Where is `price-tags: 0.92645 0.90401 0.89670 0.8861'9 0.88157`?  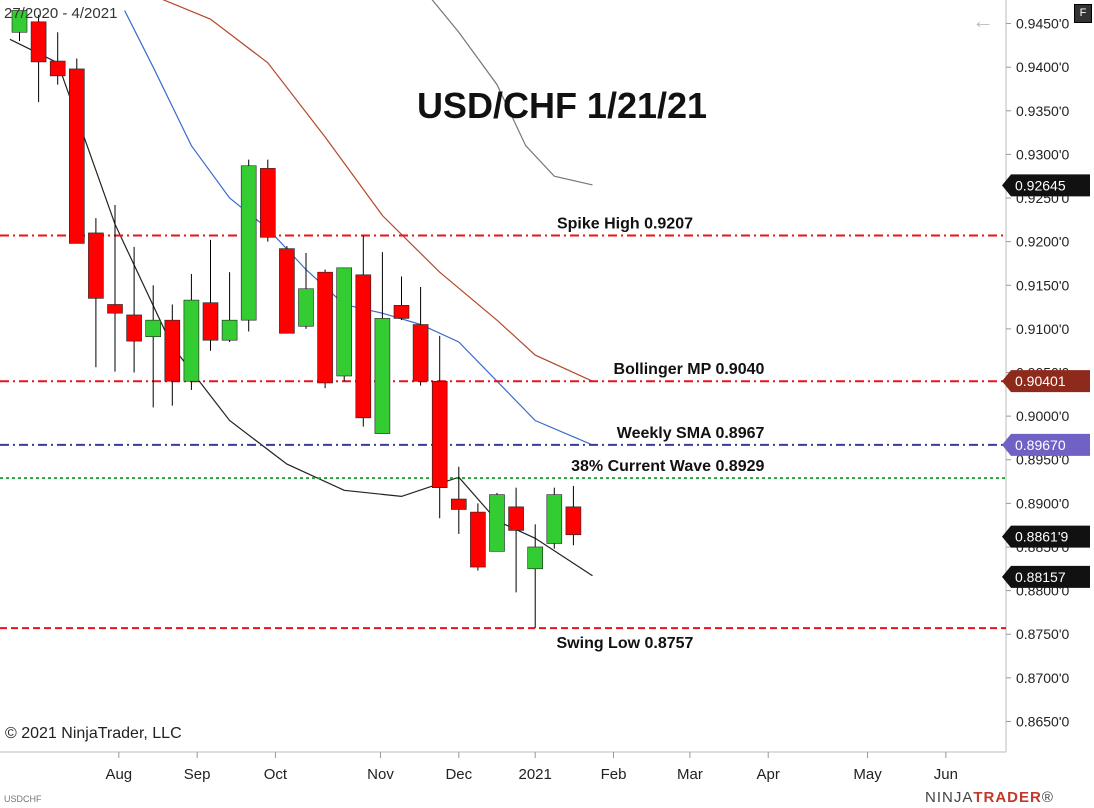
price-tags: 0.92645 0.90401 0.89670 0.8861'9 0.88157 is located at coordinates (1046, 381).